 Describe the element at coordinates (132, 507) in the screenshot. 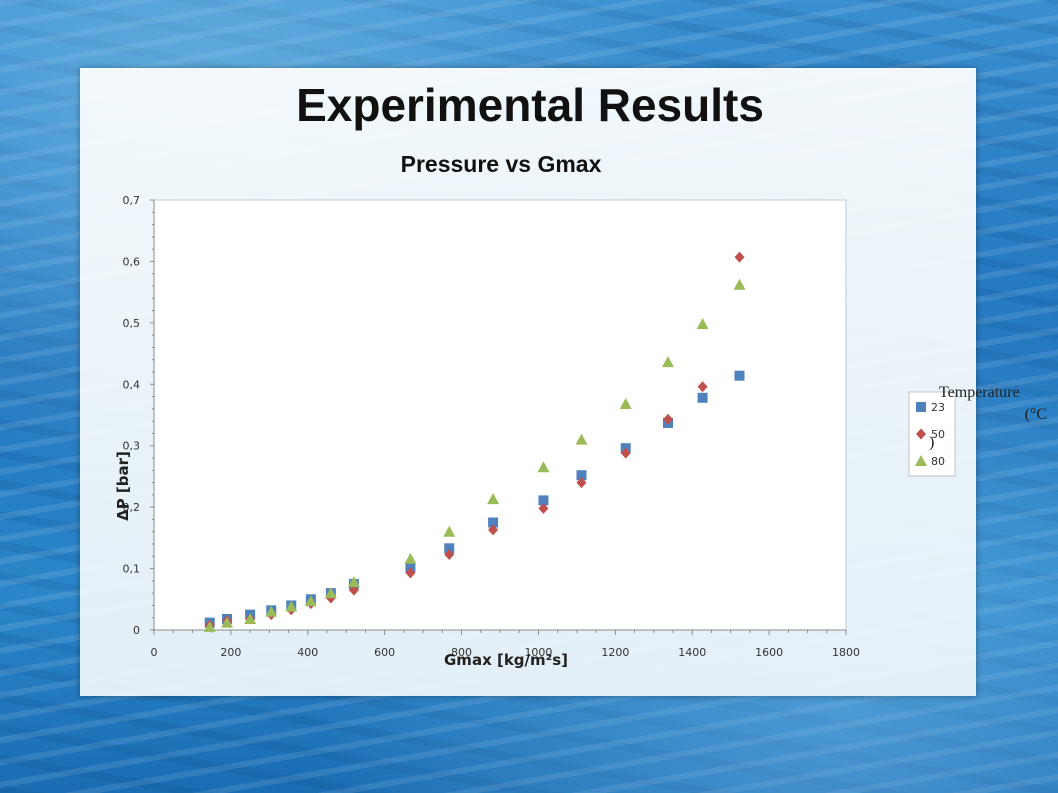

I see `y-tick-label: 0,2` at that location.